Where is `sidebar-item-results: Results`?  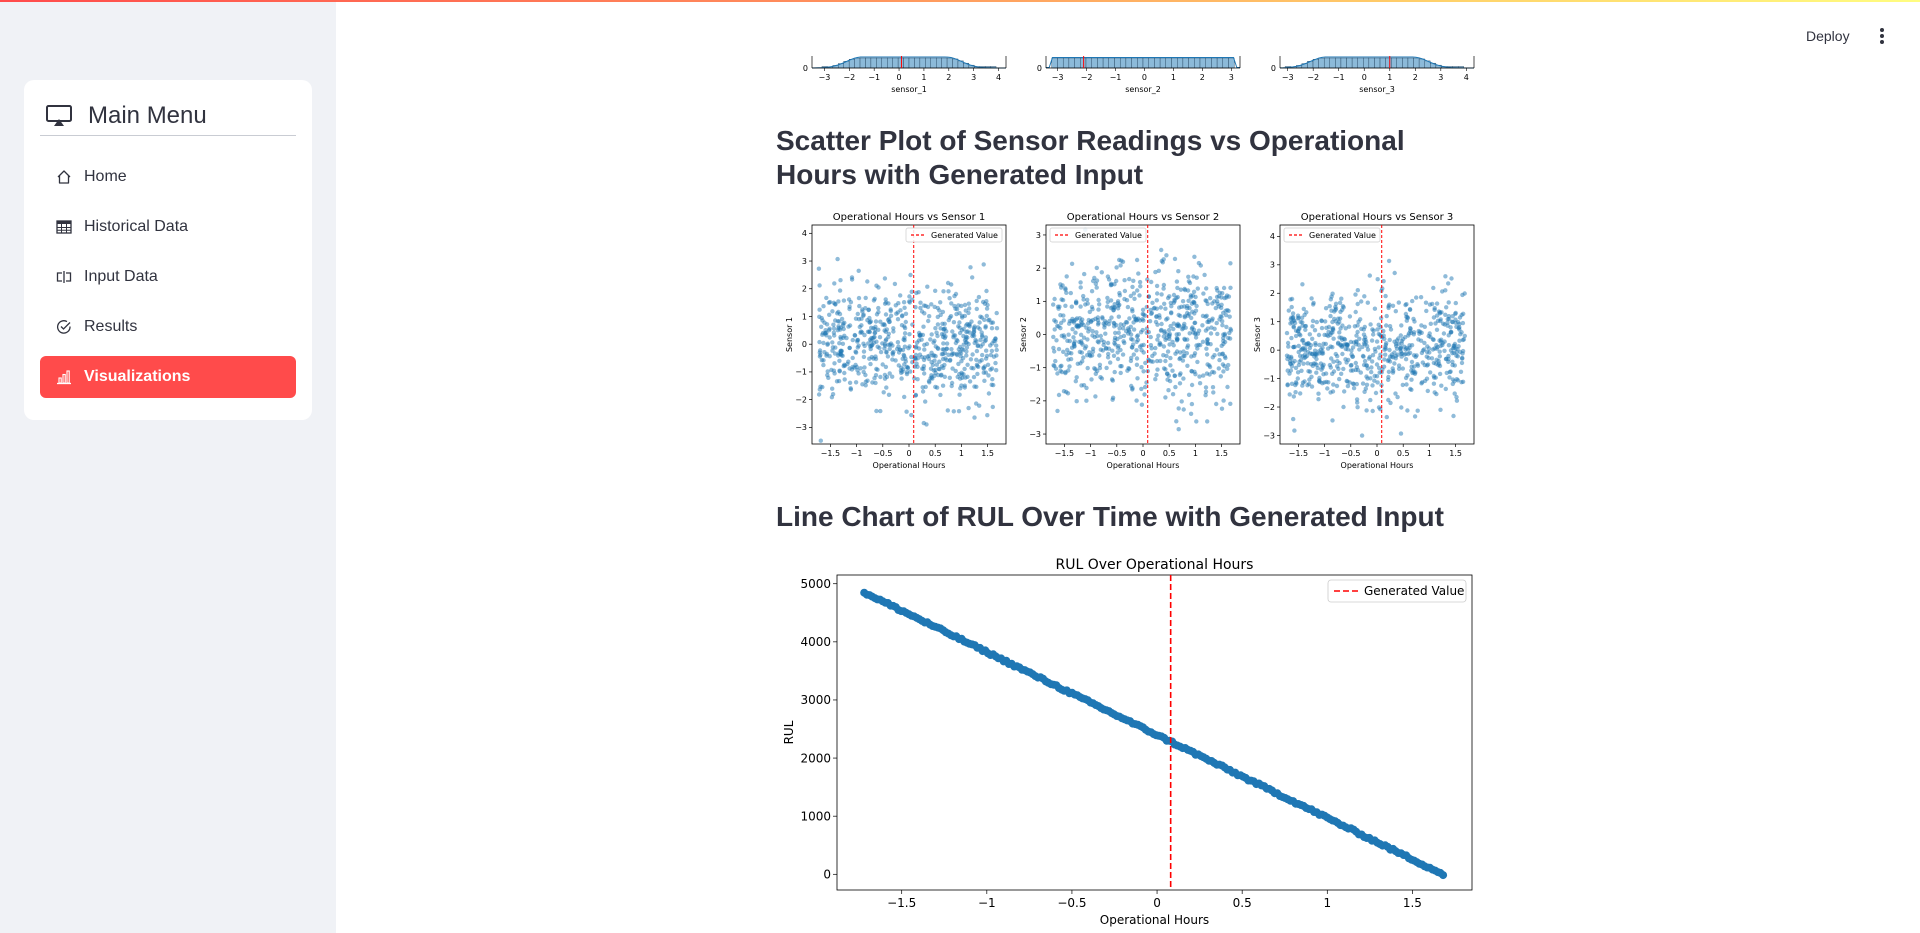
sidebar-item-results: Results is located at coordinates (168, 327).